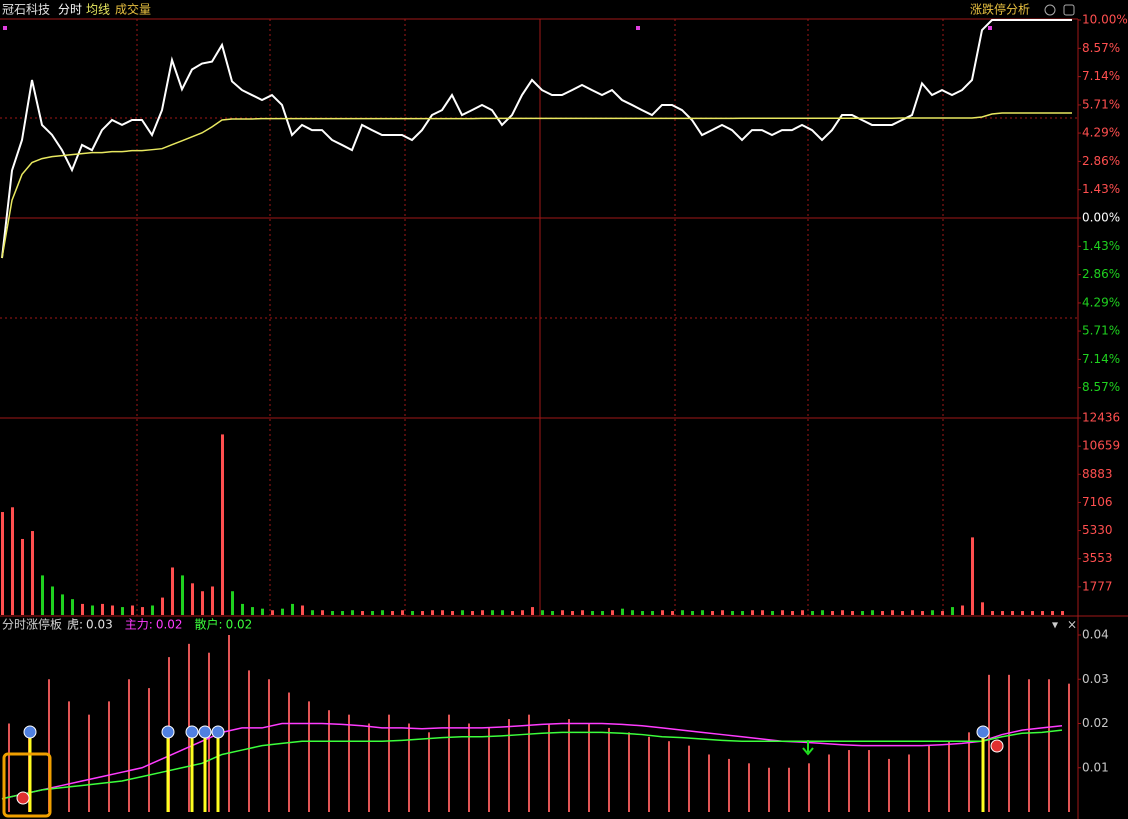 The width and height of the screenshot is (1128, 819). I want to click on y-tick-label: 8883, so click(1097, 474).